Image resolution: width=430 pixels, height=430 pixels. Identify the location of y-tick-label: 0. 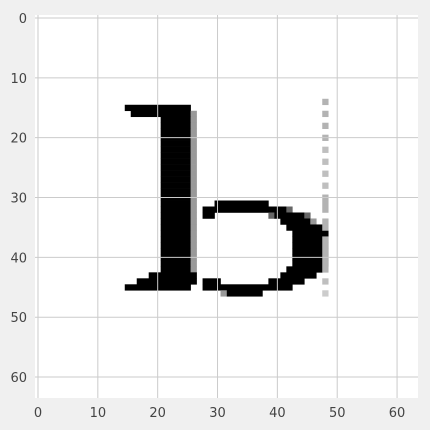
(23, 19).